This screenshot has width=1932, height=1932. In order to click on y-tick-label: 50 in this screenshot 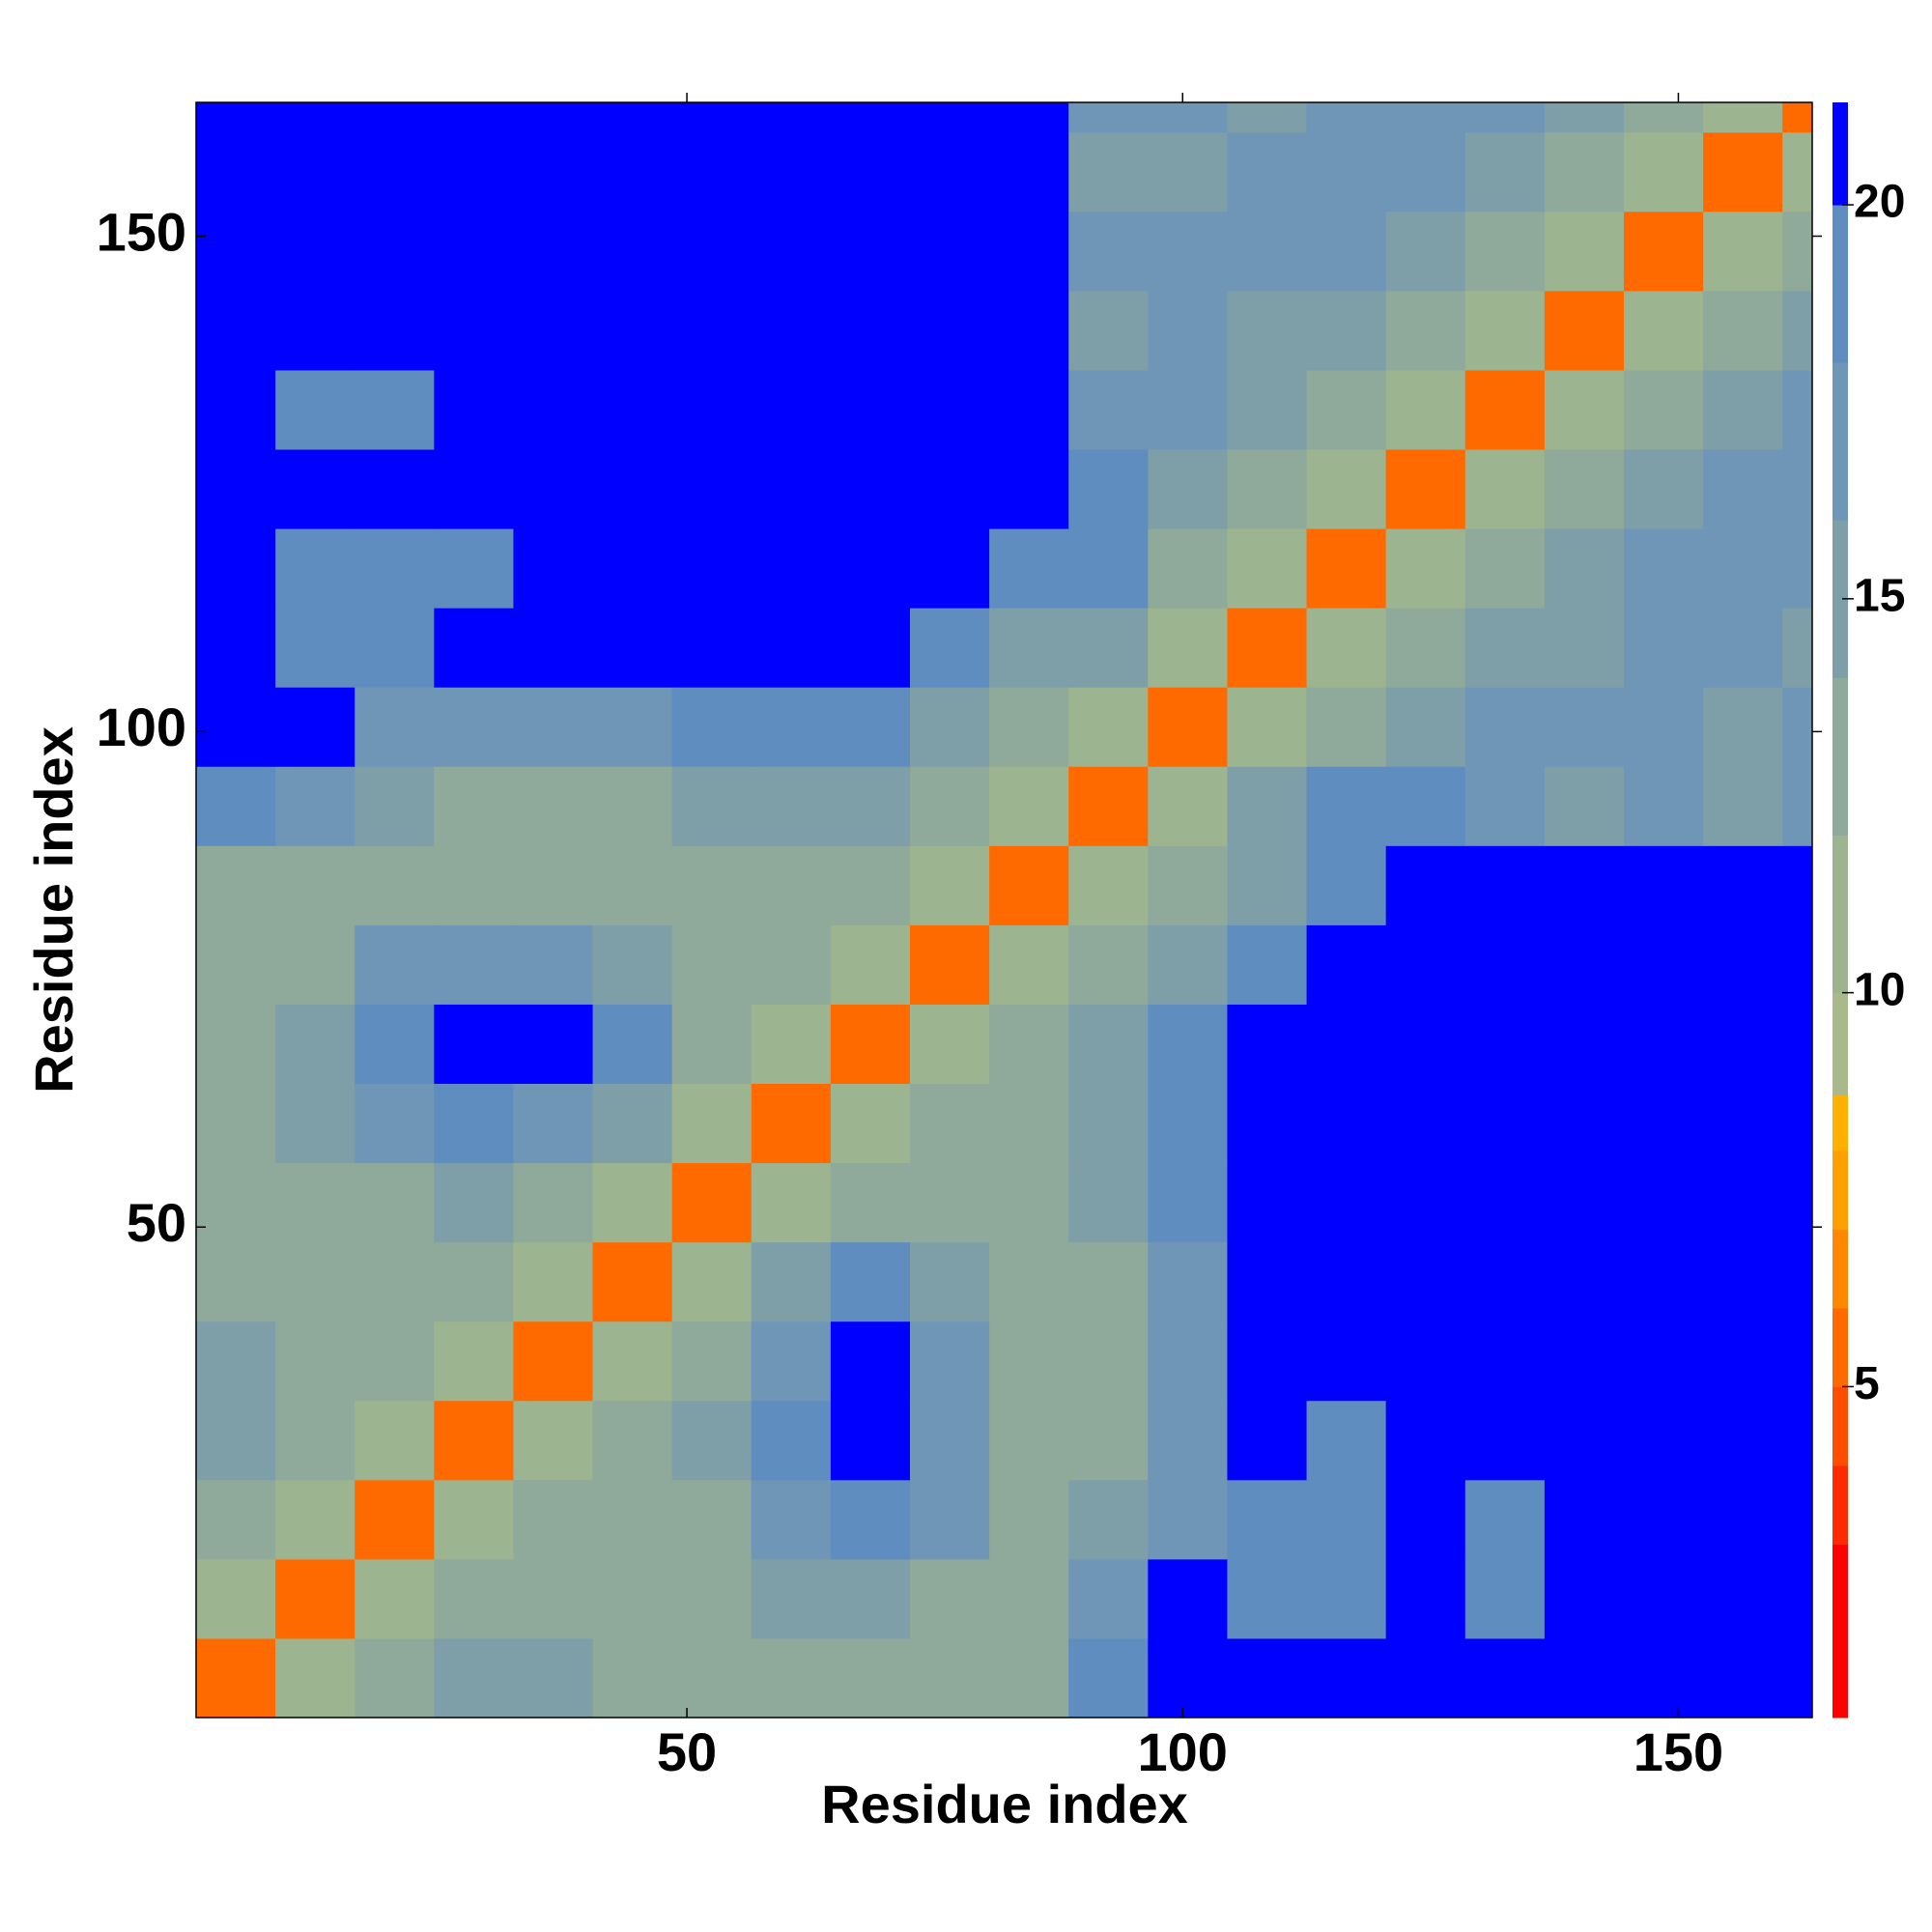, I will do `click(156, 1222)`.